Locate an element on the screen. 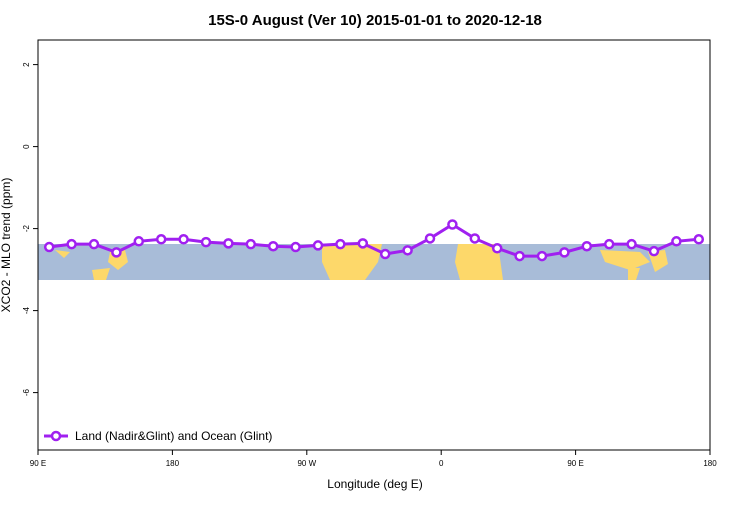  x-tick-label: 0 is located at coordinates (441, 463).